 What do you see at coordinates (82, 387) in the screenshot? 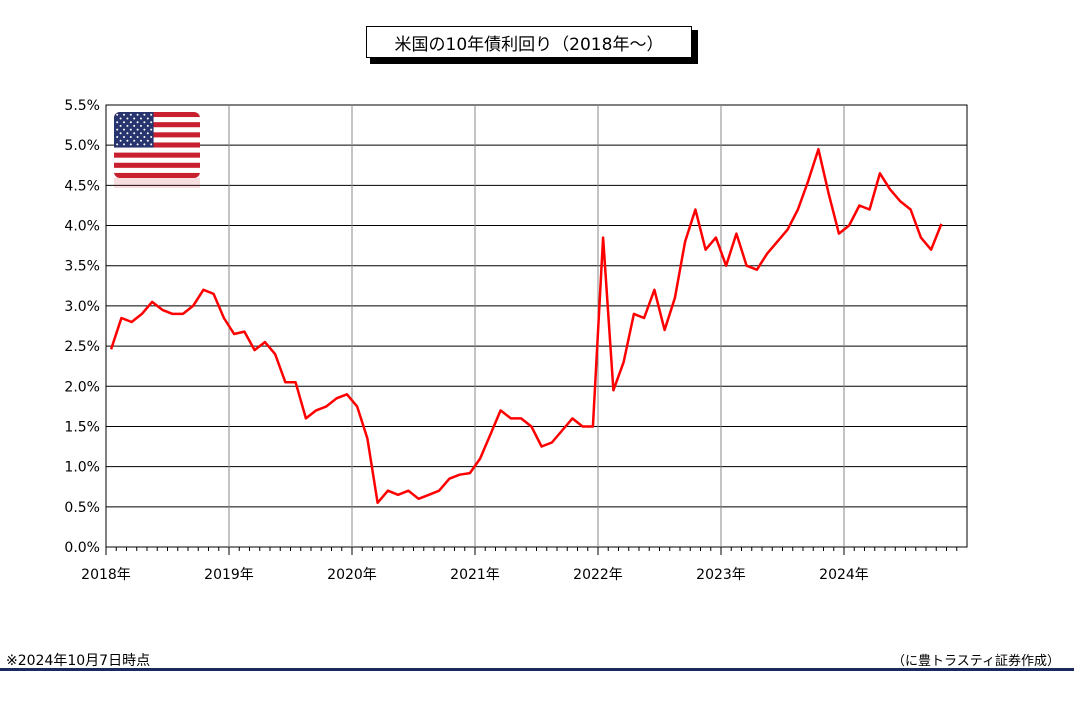
I see `y-tick-label: 2.0%` at bounding box center [82, 387].